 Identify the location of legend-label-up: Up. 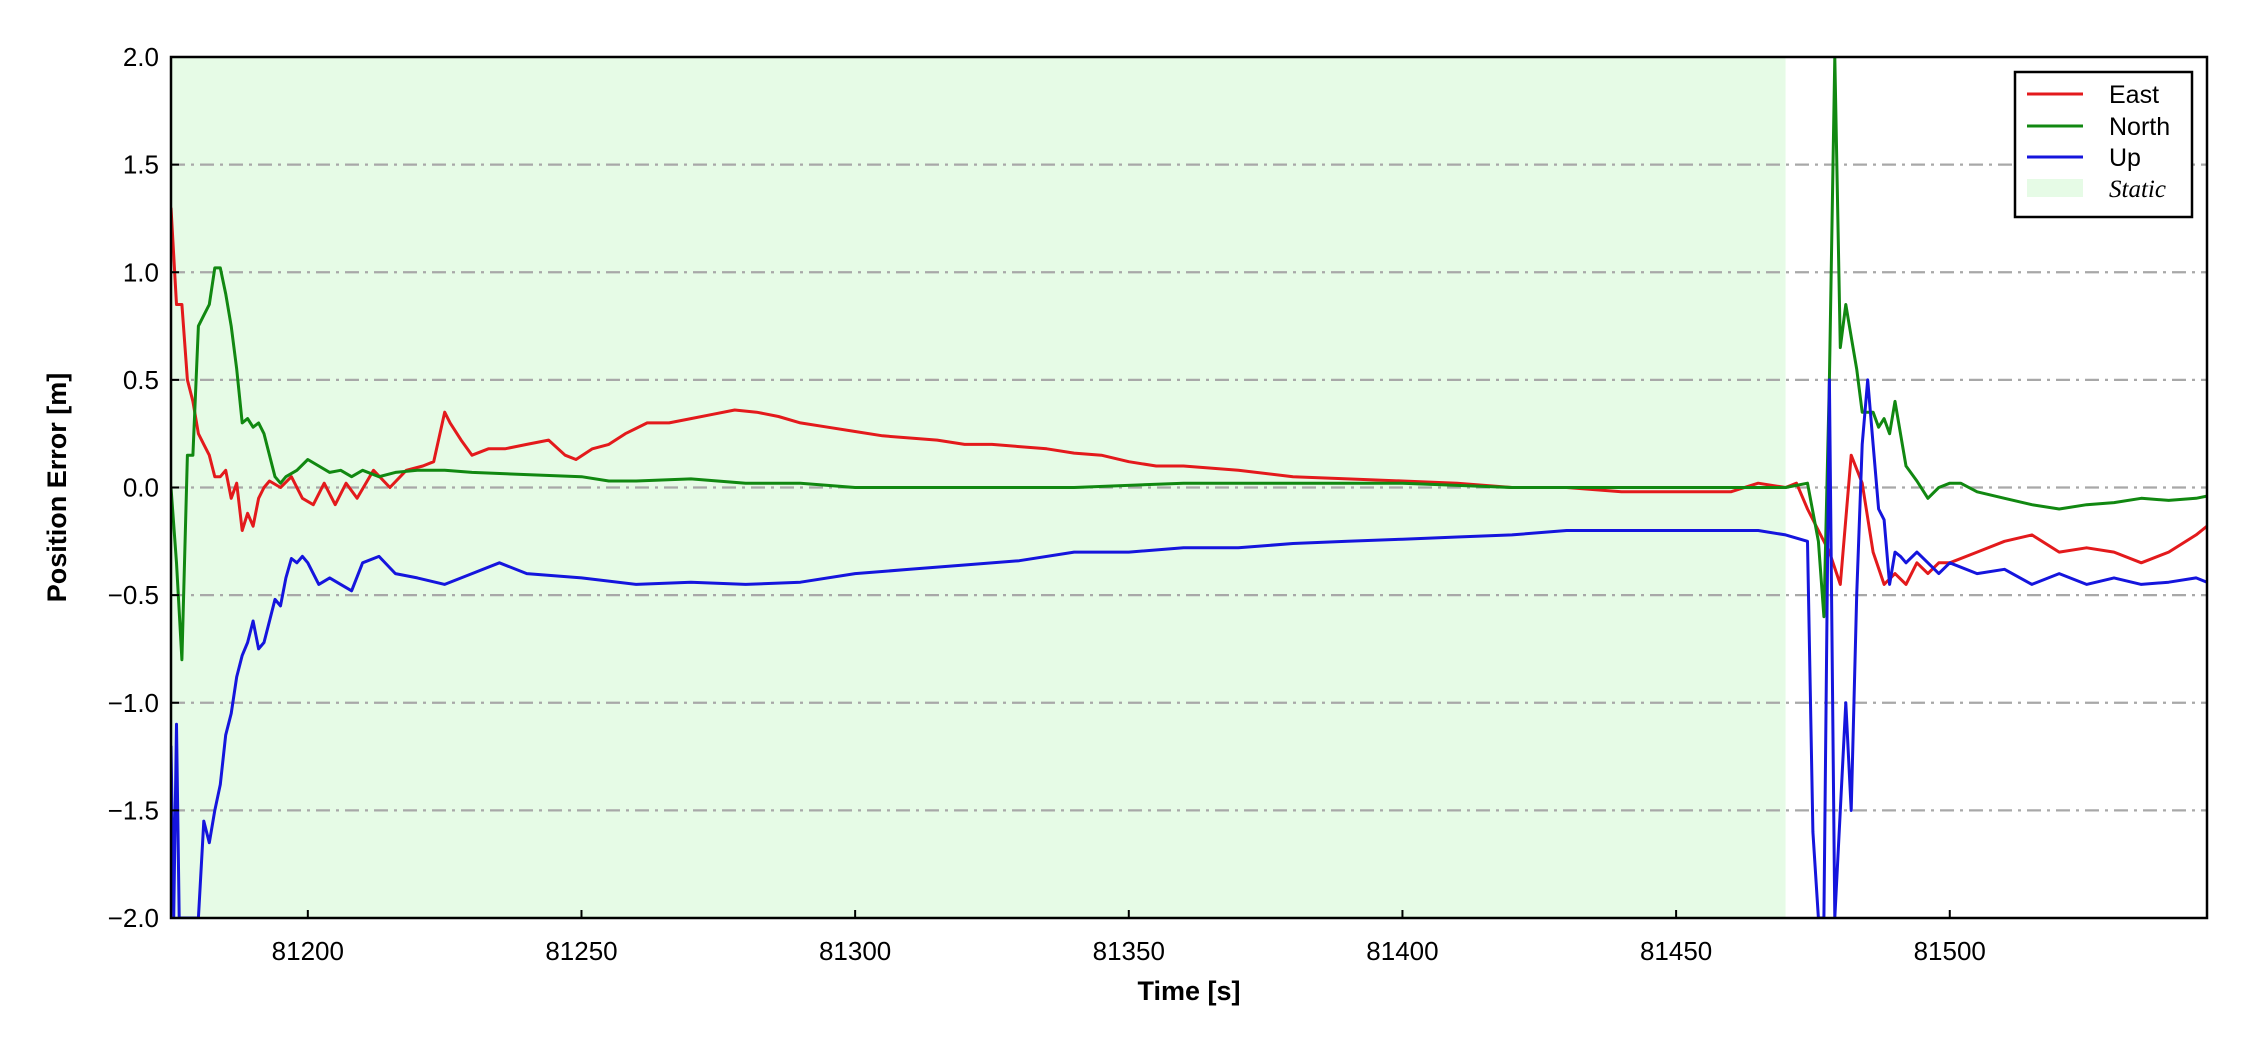
(2125, 158).